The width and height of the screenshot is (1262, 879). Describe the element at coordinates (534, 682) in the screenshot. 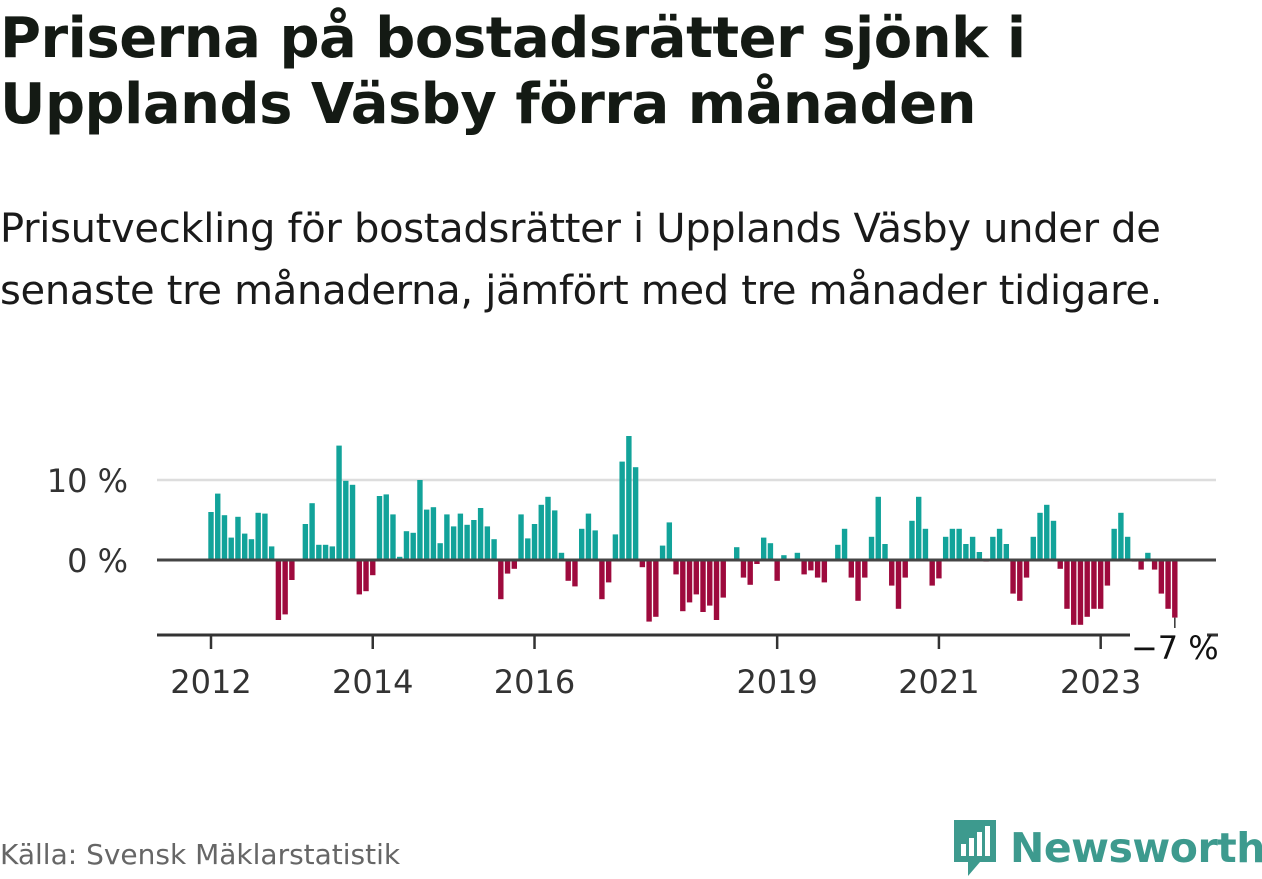

I see `x-tick-label: 2016` at that location.